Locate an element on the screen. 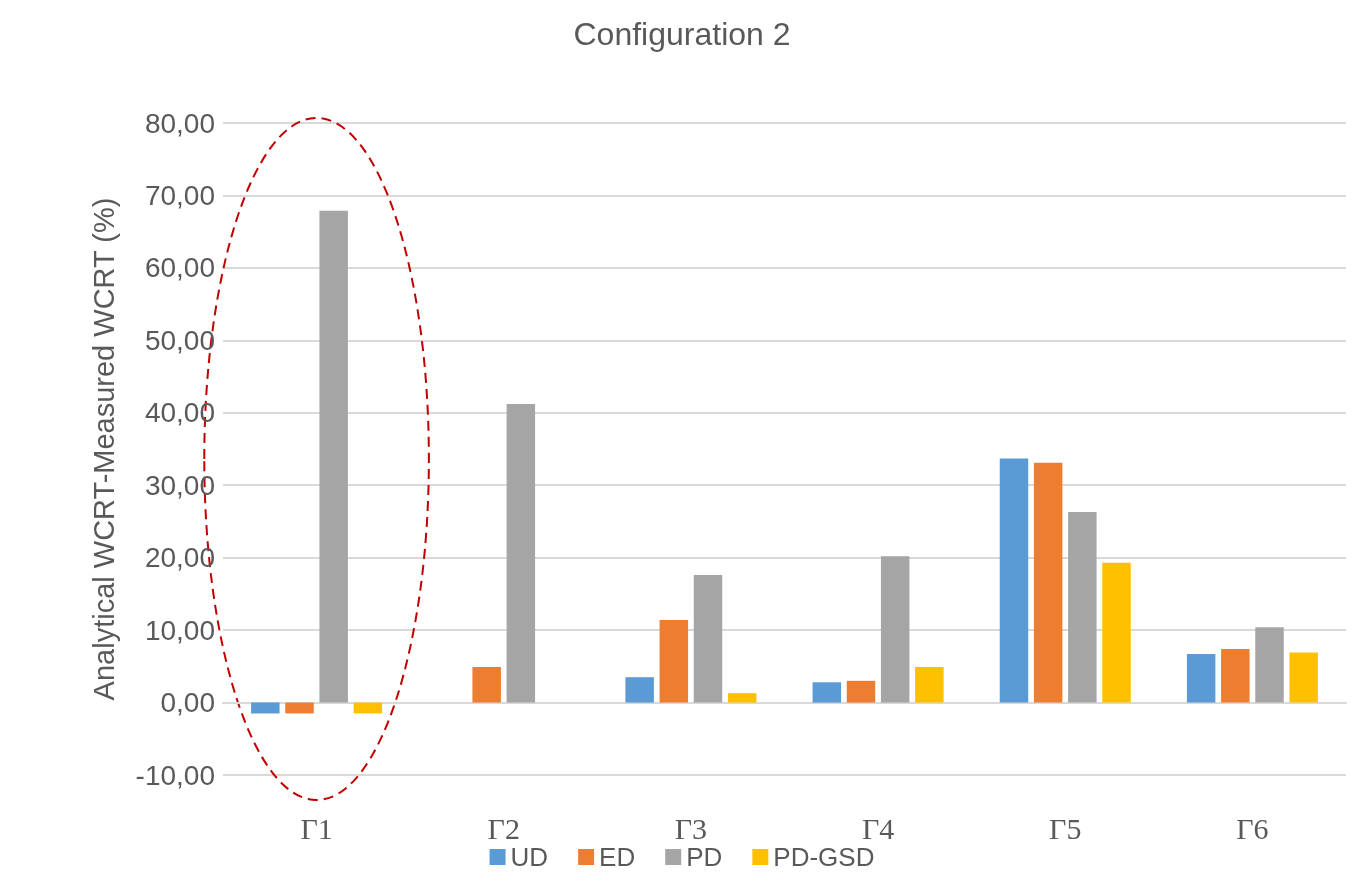 The image size is (1364, 890). y-tick-label: 0,00 is located at coordinates (187, 703).